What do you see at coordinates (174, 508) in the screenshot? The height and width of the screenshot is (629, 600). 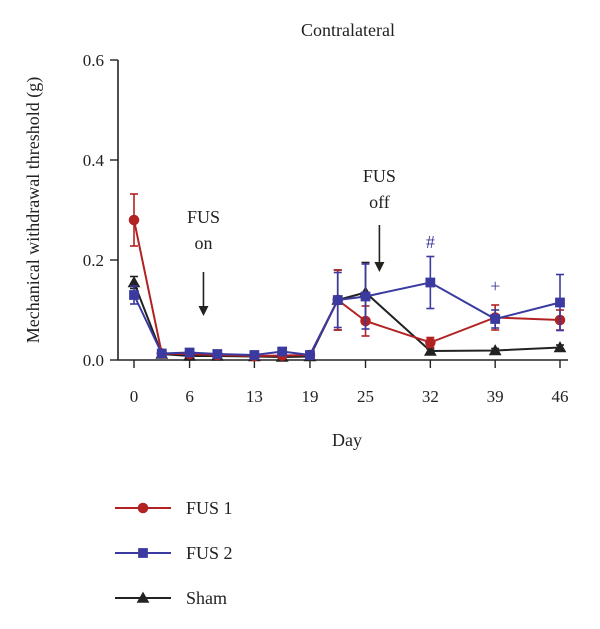 I see `legend-item-fus-1: FUS 1` at bounding box center [174, 508].